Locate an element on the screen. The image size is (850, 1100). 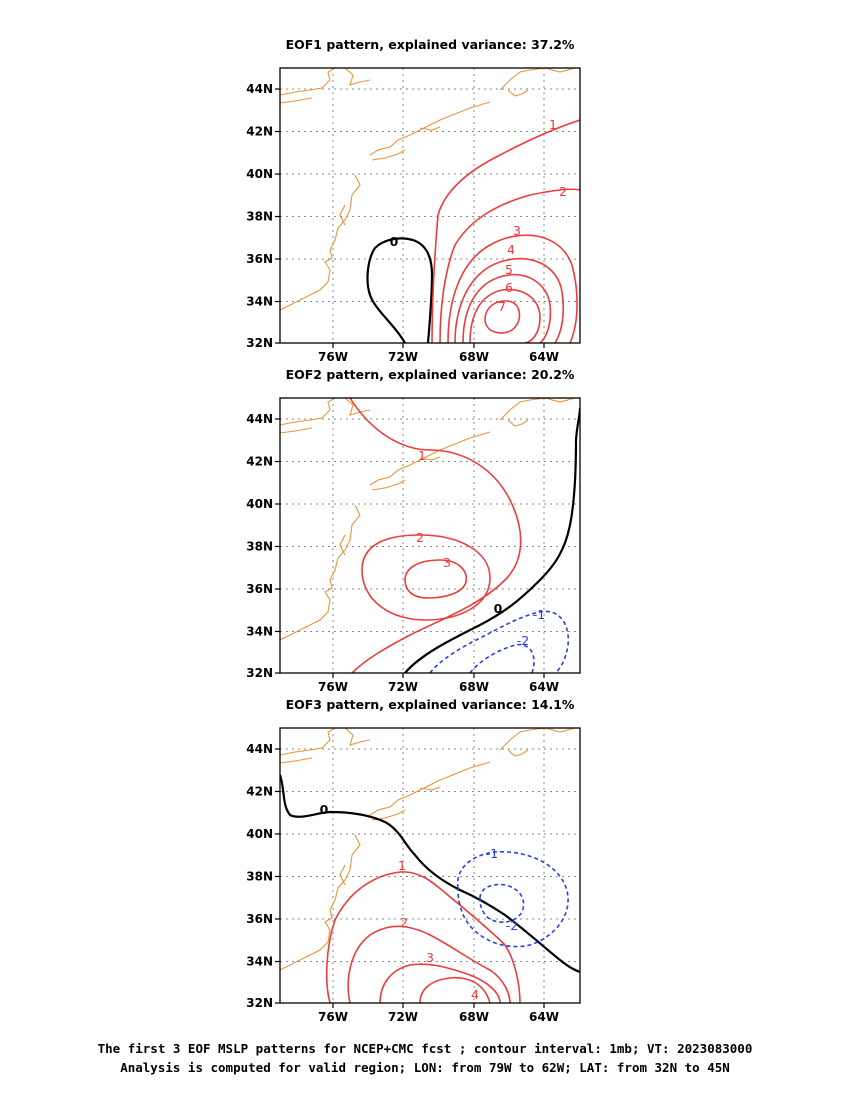
eof3-label-4: 4 is located at coordinates (475, 994).